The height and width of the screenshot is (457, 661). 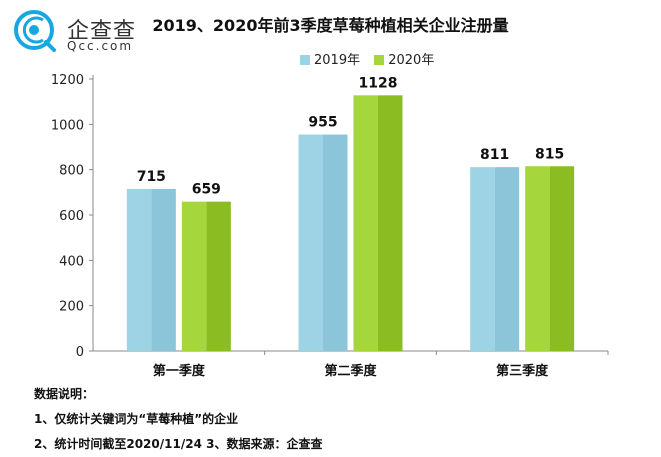 I want to click on y-tick-label: 600, so click(x=71, y=216).